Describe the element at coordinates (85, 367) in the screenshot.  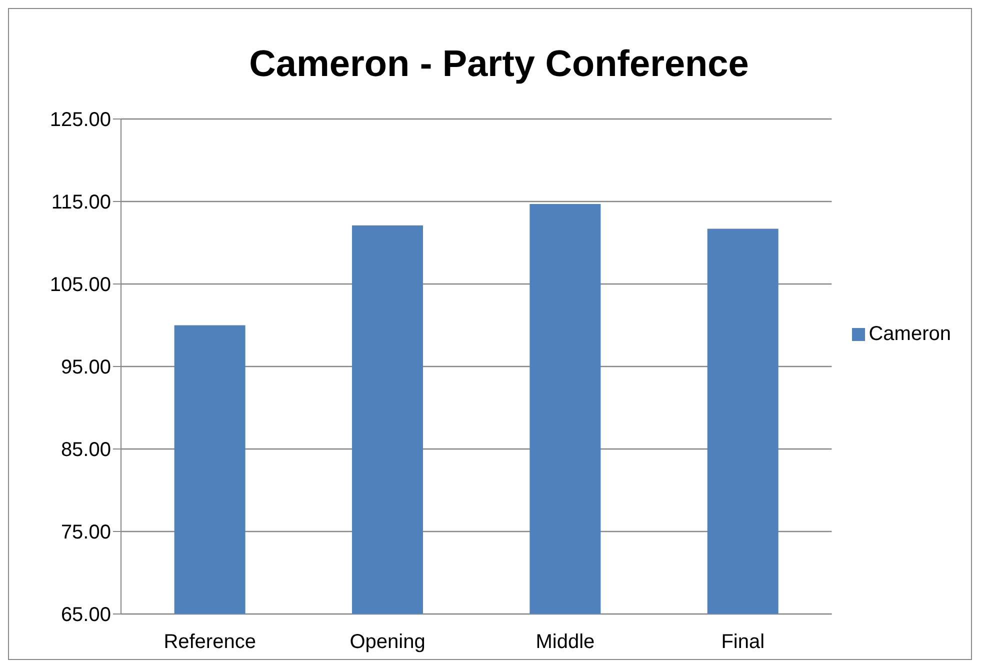
I see `y-tick-label: 95.00` at that location.